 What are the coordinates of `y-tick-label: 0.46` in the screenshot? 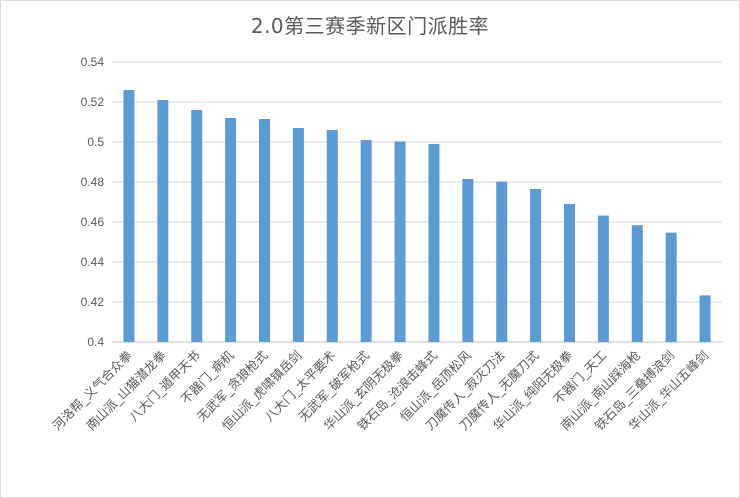 It's located at (93, 222).